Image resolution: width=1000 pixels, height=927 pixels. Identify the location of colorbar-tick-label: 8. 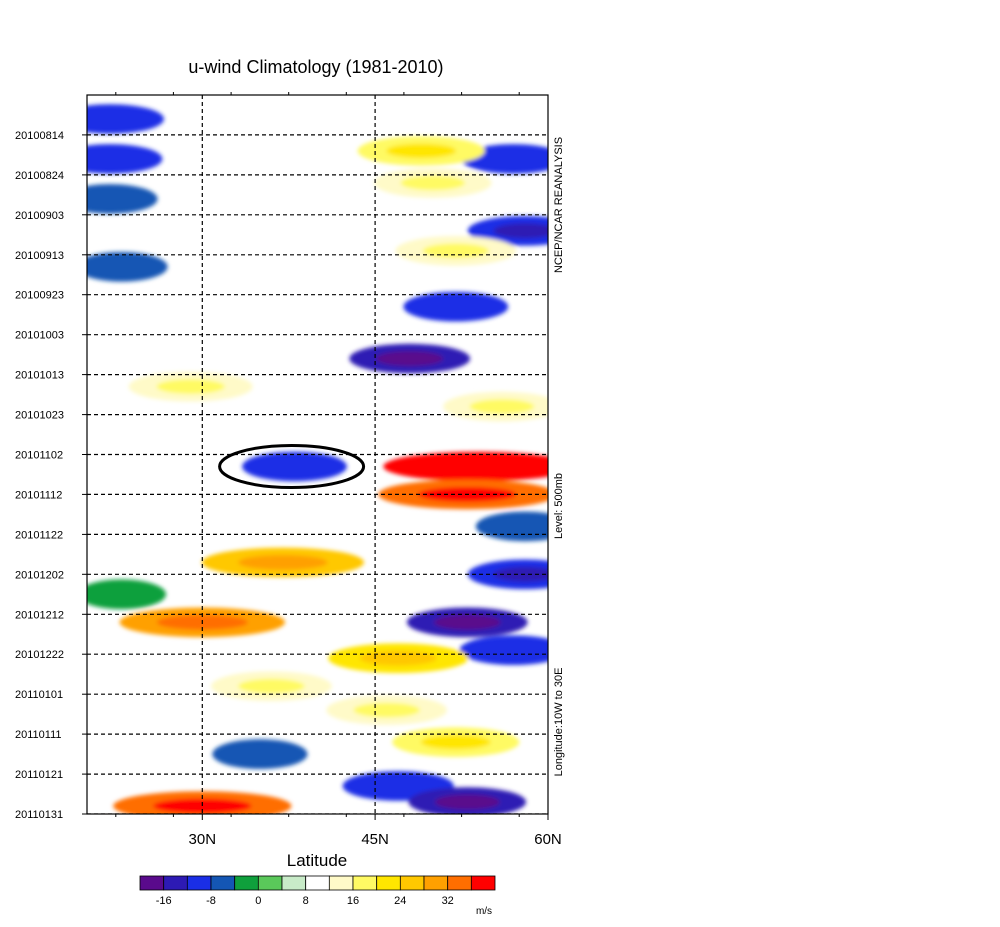
(306, 901).